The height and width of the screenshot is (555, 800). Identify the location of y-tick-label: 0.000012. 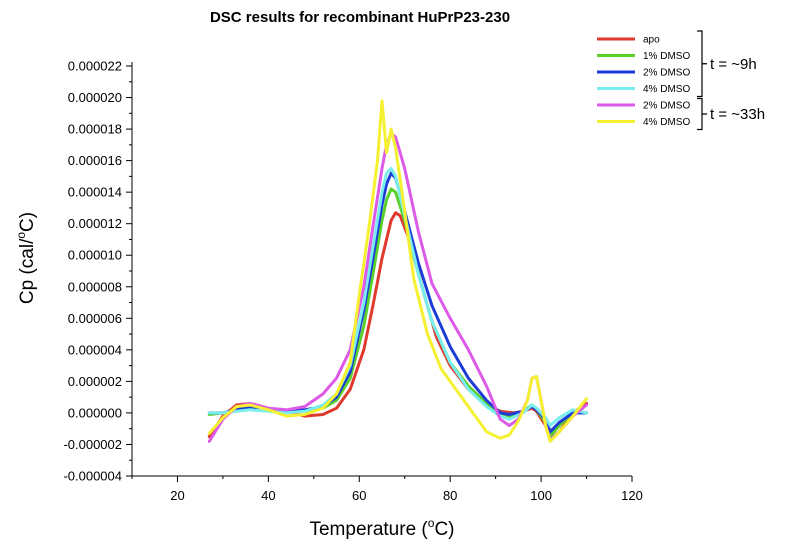
(95, 223).